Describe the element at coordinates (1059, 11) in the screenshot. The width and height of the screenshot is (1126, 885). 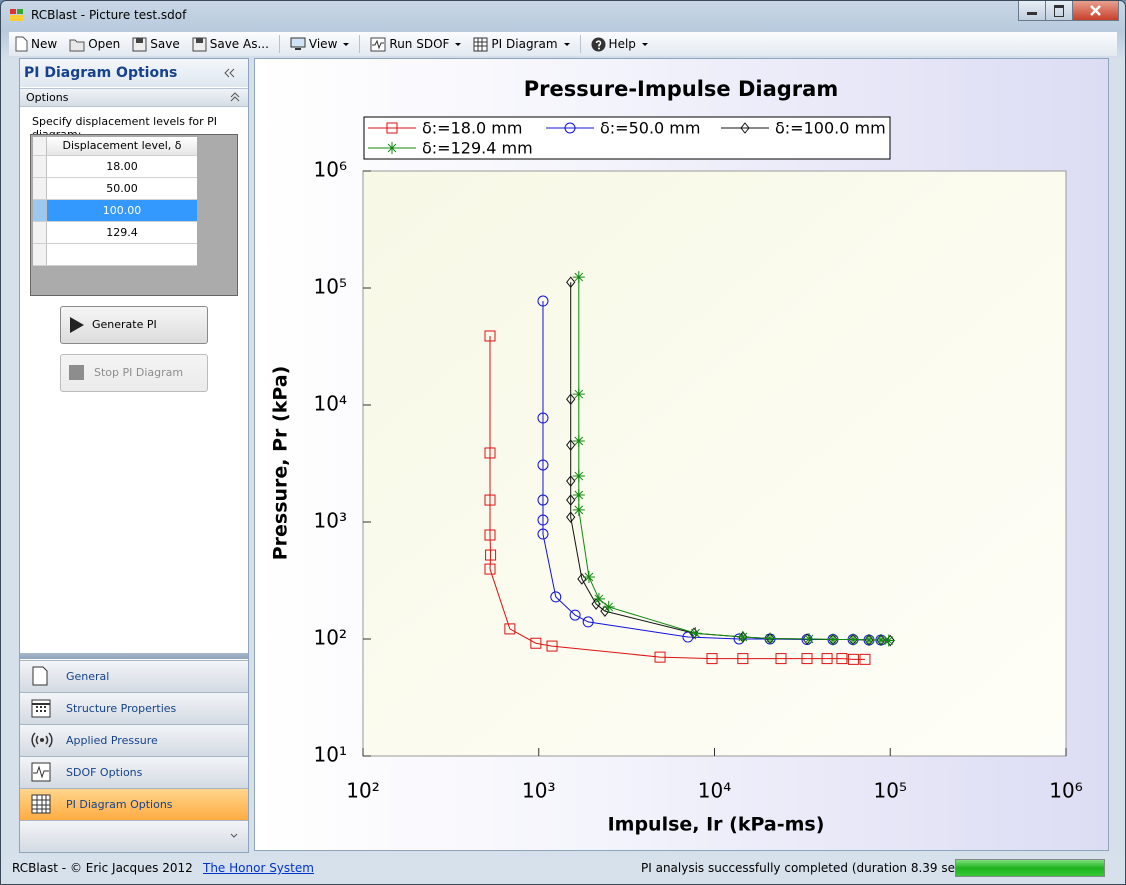
I see `maximize-button` at that location.